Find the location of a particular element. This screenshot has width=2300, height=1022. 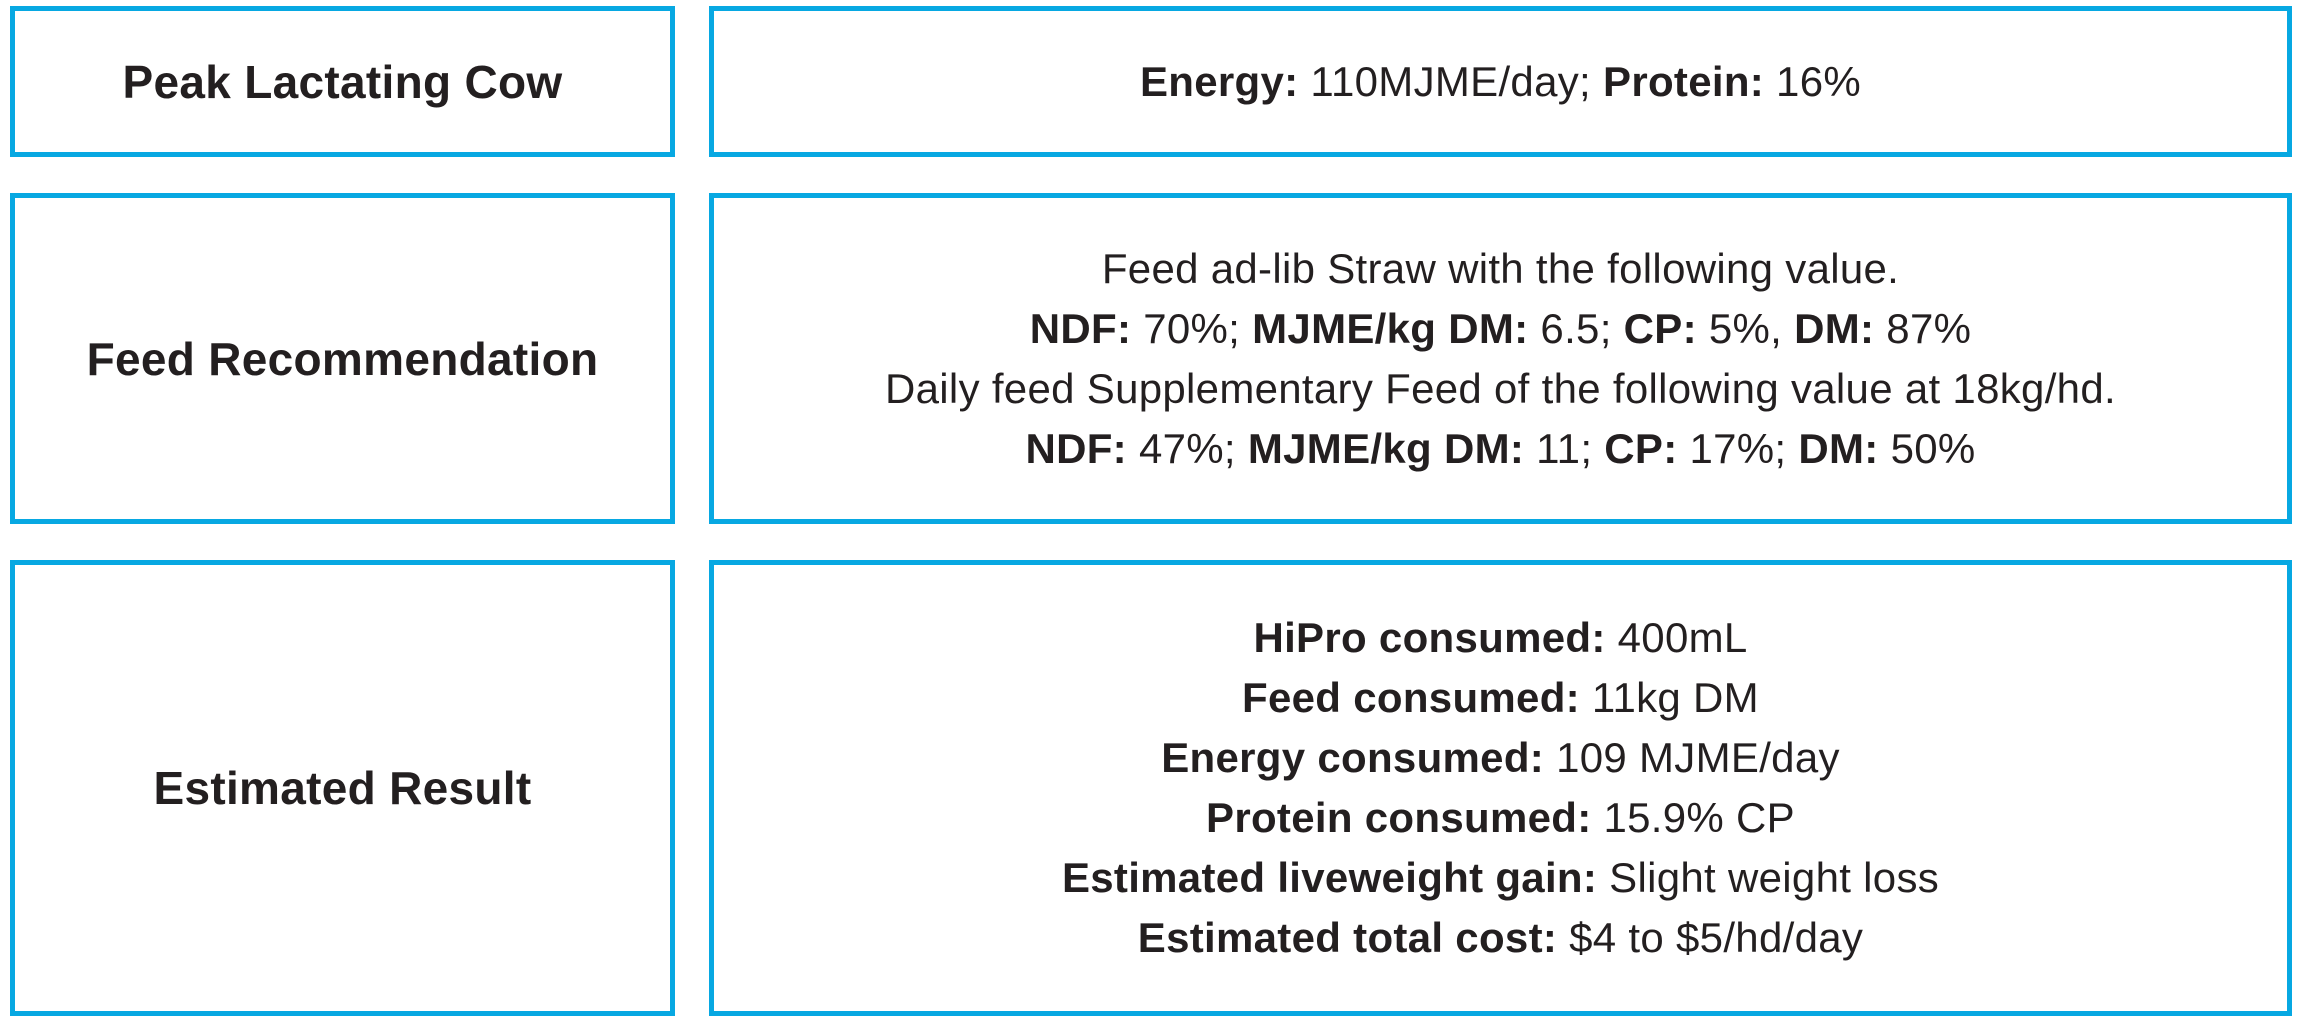

requirements-line: Energy: 110MJME/day; Protein: 16% is located at coordinates (1500, 82).